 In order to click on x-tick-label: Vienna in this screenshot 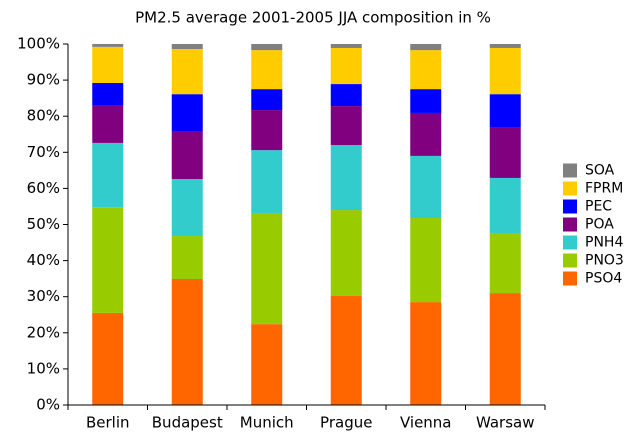, I will do `click(426, 423)`.